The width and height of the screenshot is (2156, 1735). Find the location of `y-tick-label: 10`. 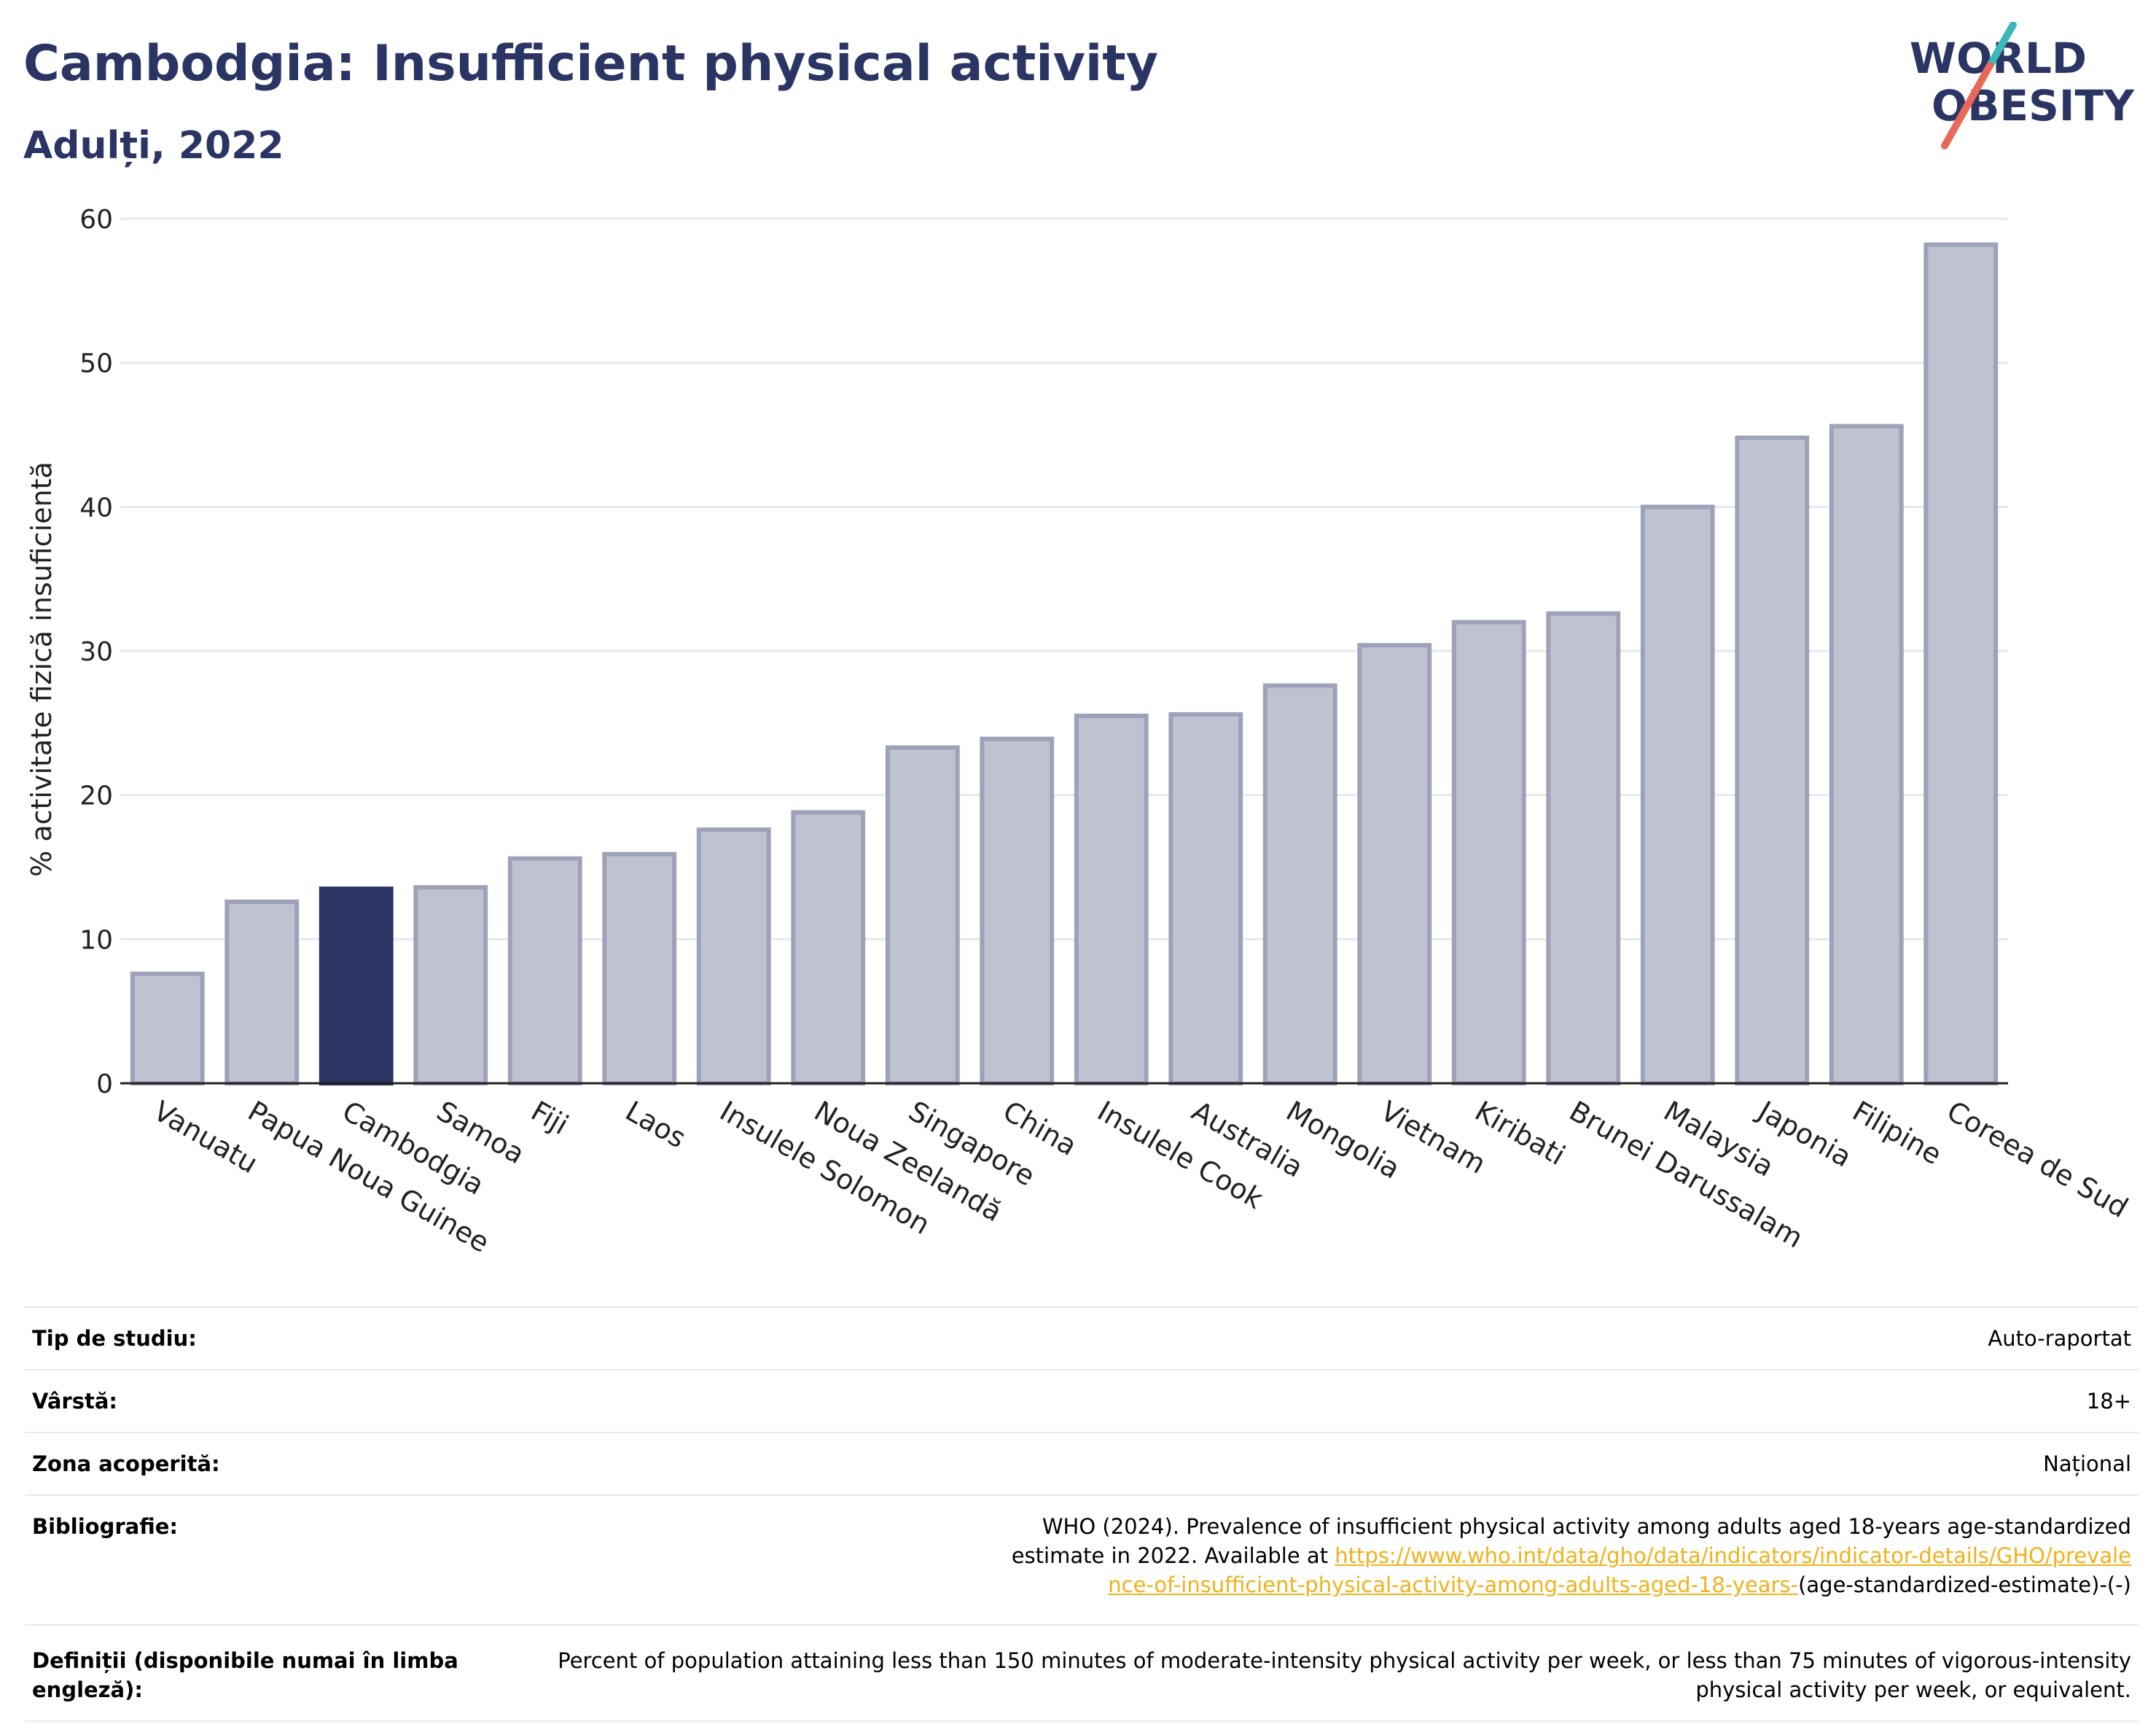

y-tick-label: 10 is located at coordinates (96, 940).